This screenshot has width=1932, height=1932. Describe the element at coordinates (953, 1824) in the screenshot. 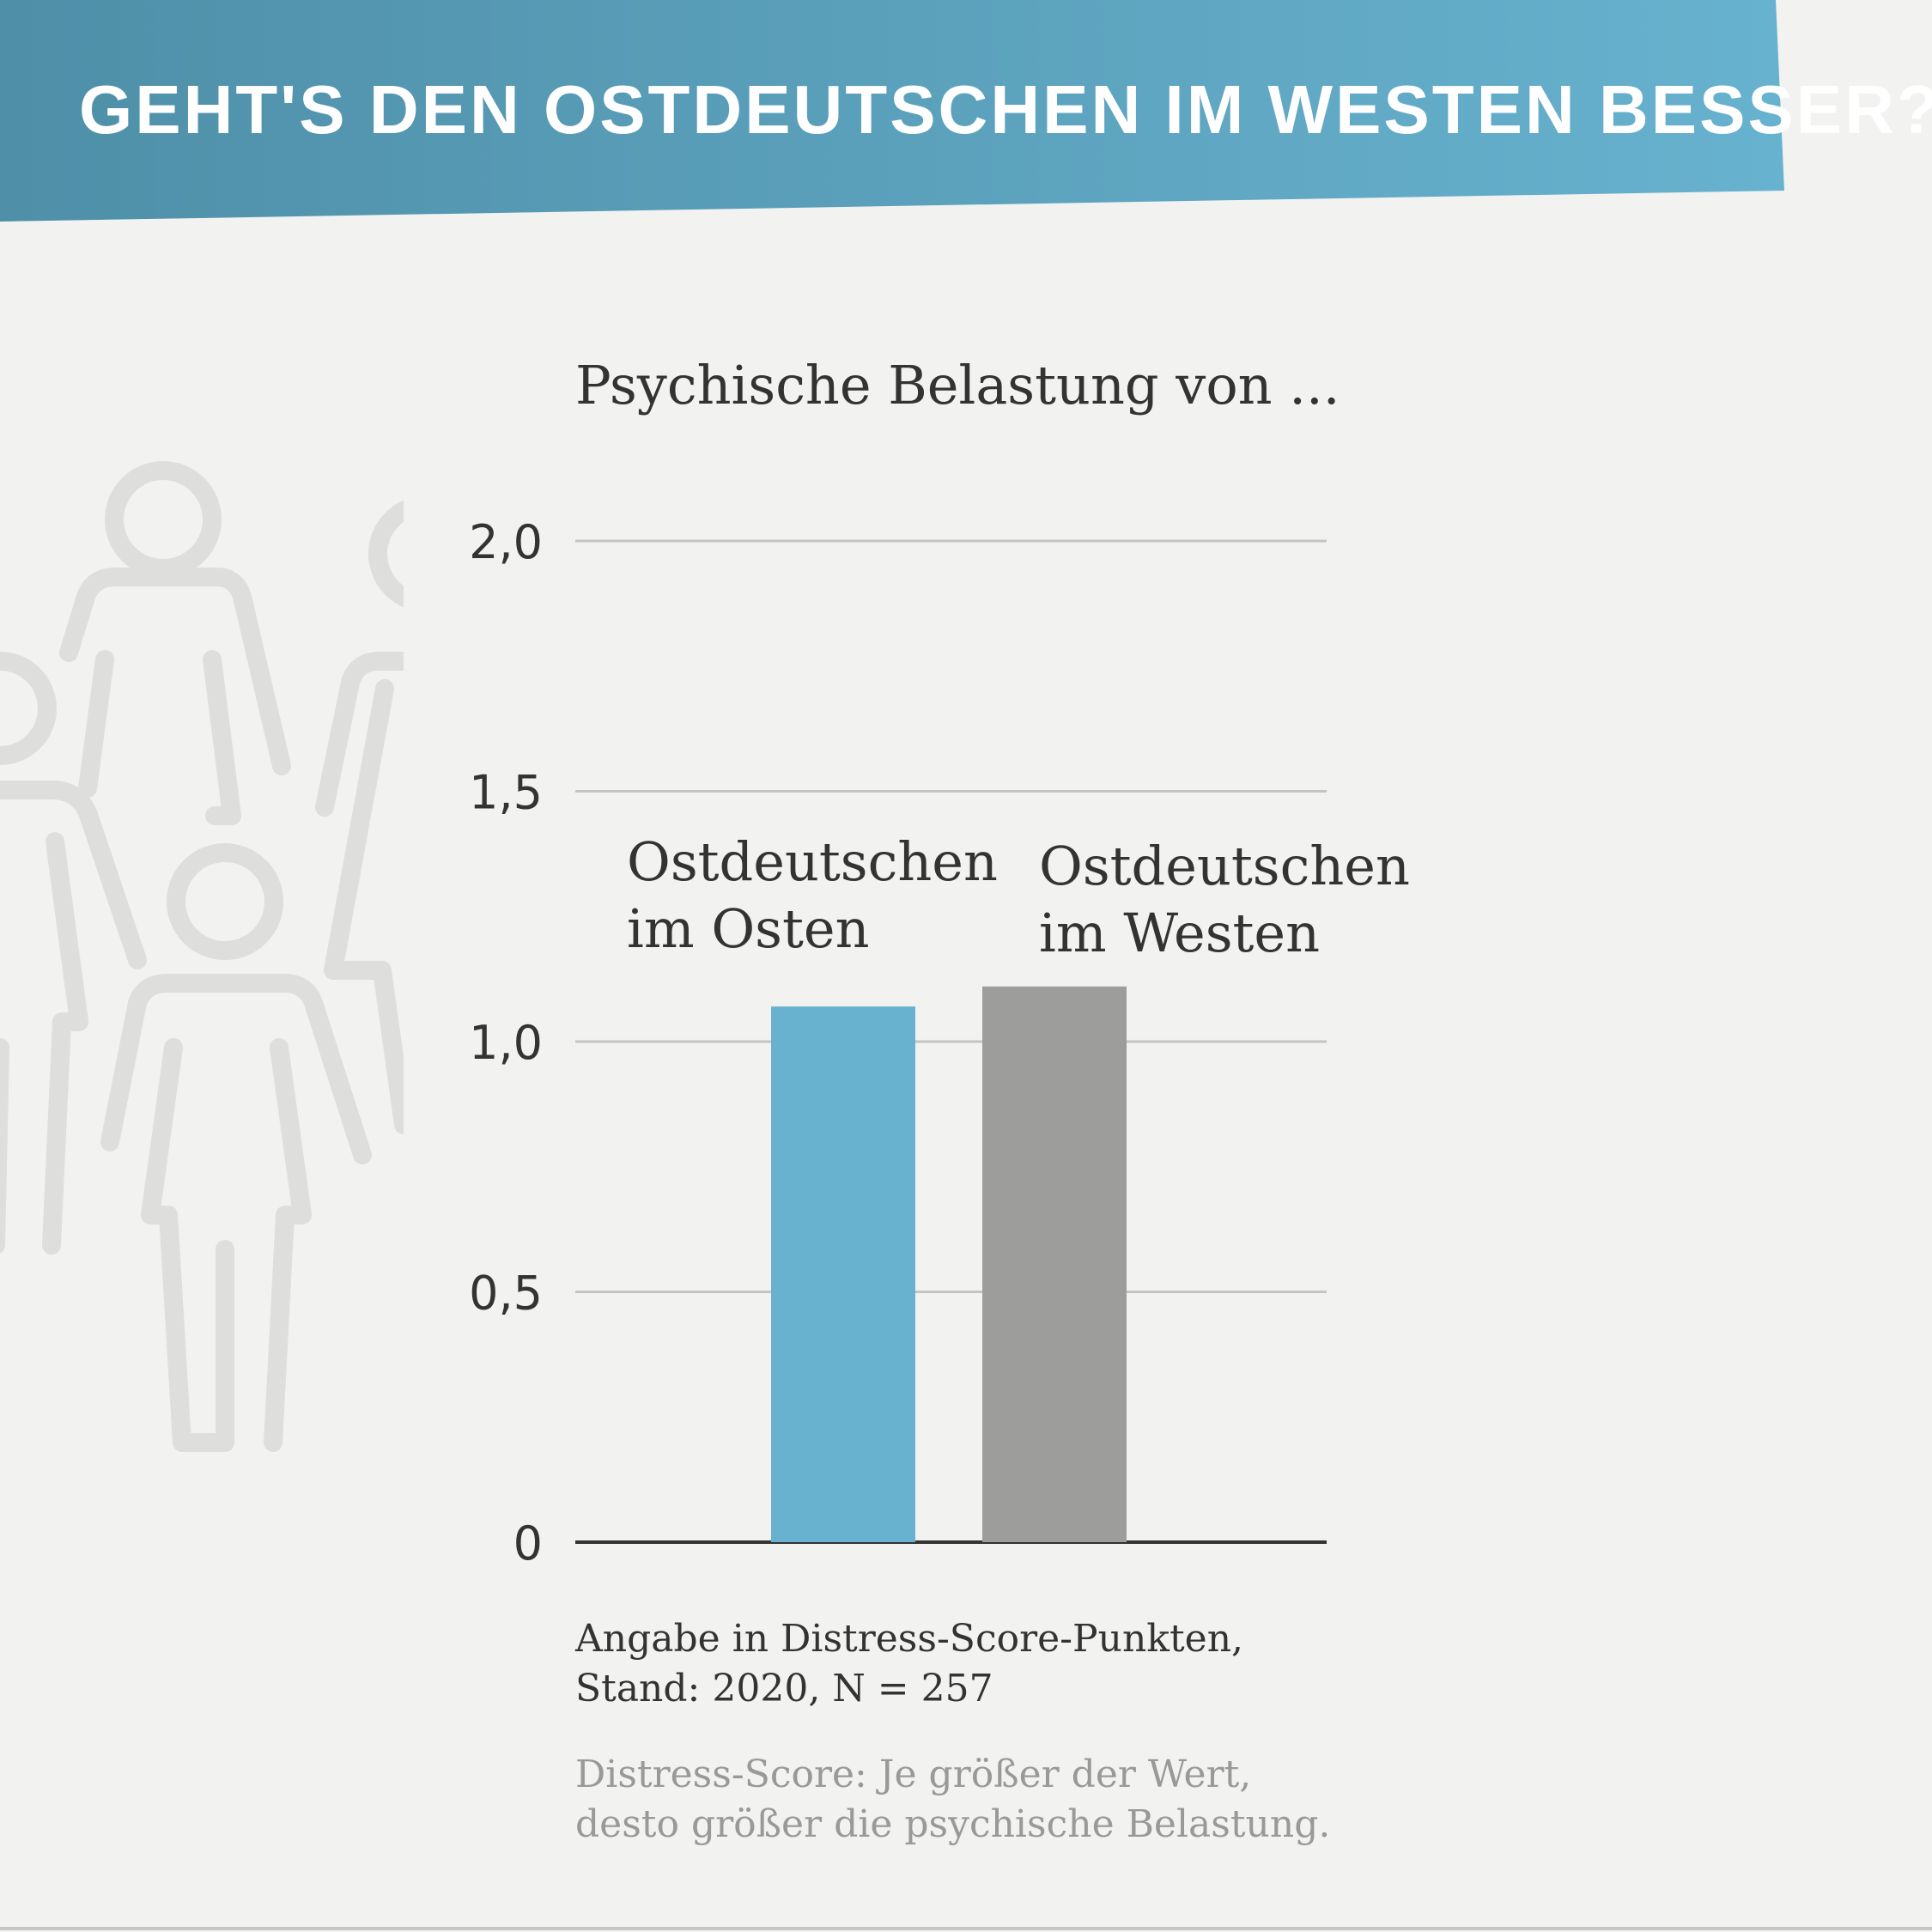

I see `score-explanation-line2: desto größer die psychische Belastung.` at that location.